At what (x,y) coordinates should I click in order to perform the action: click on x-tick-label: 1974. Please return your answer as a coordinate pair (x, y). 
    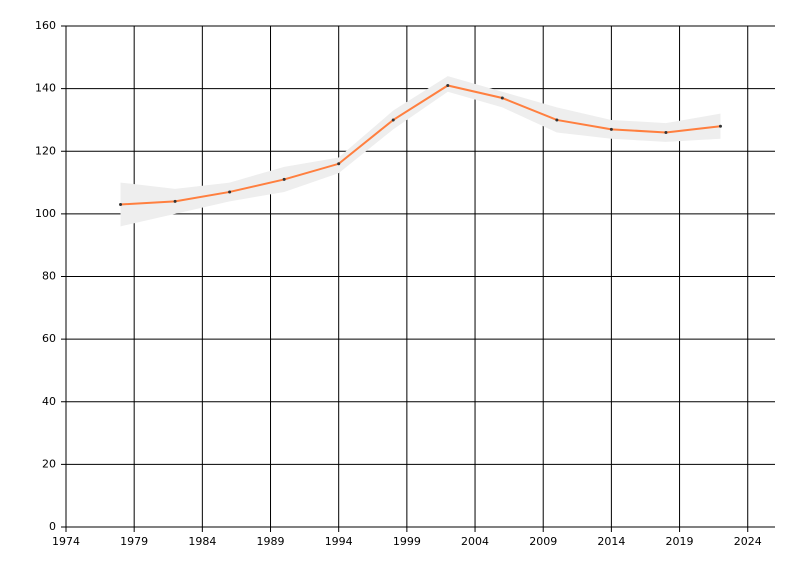
    Looking at the image, I should click on (66, 541).